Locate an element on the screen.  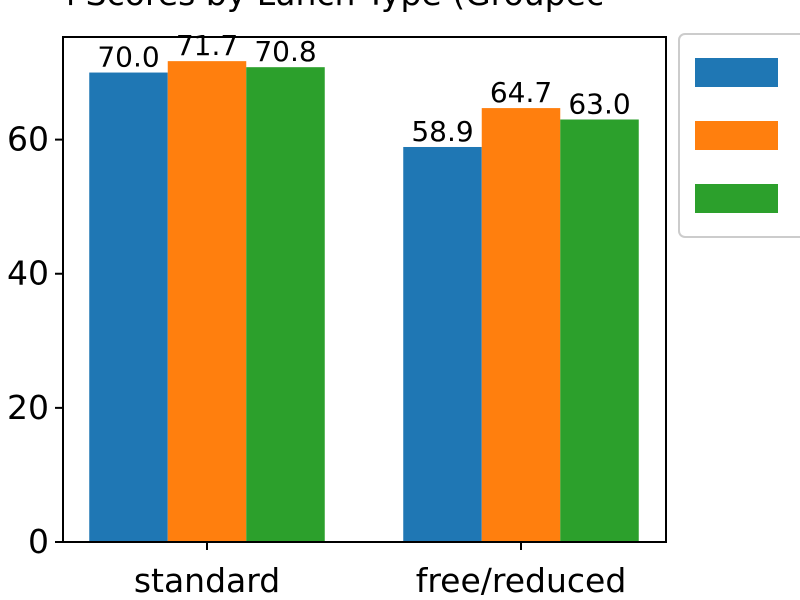
data-label-s2-c1: 71.7 is located at coordinates (207, 45).